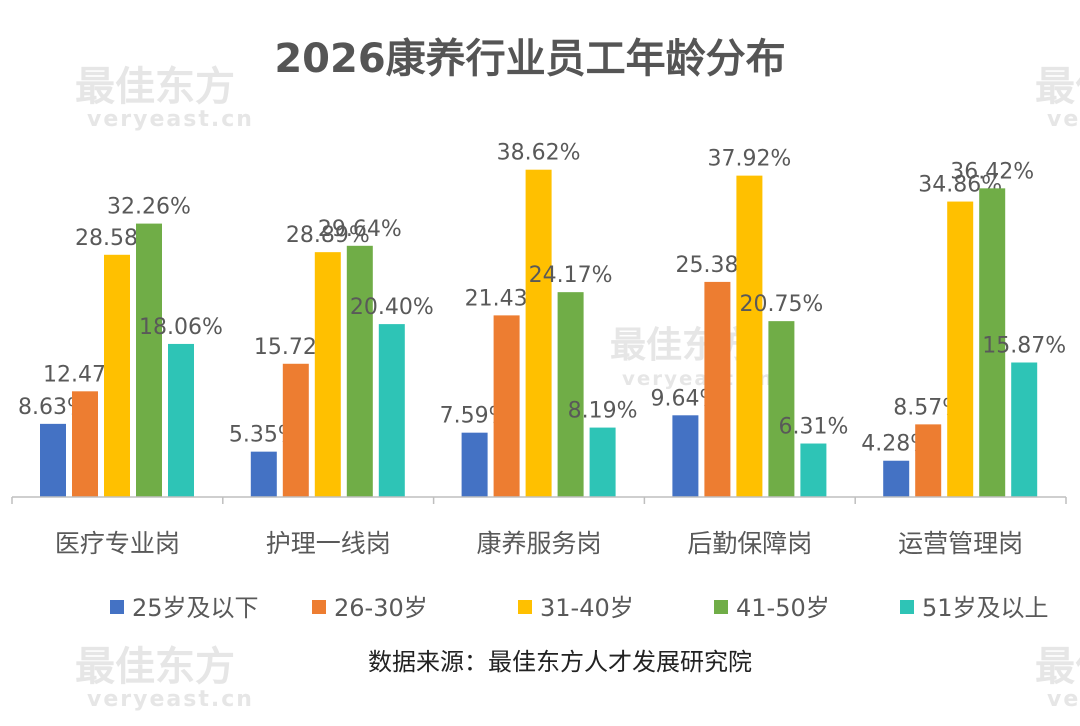 The height and width of the screenshot is (726, 1080). What do you see at coordinates (360, 229) in the screenshot?
I see `data-label: 29.64%` at bounding box center [360, 229].